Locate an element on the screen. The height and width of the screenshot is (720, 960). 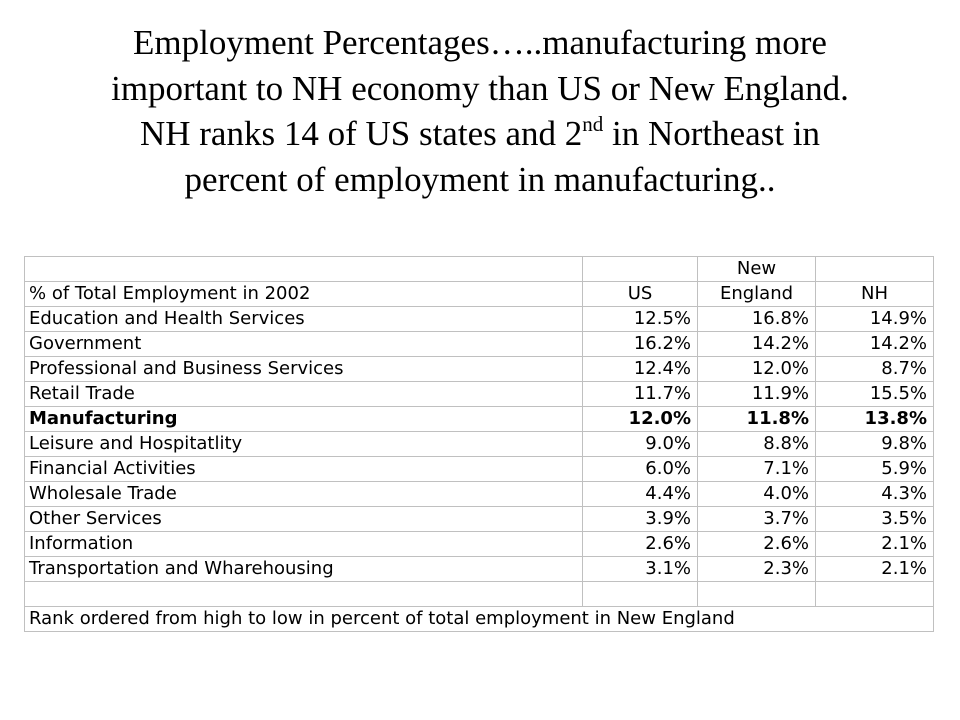
nh-value-cell: 3.5% is located at coordinates (874, 519).